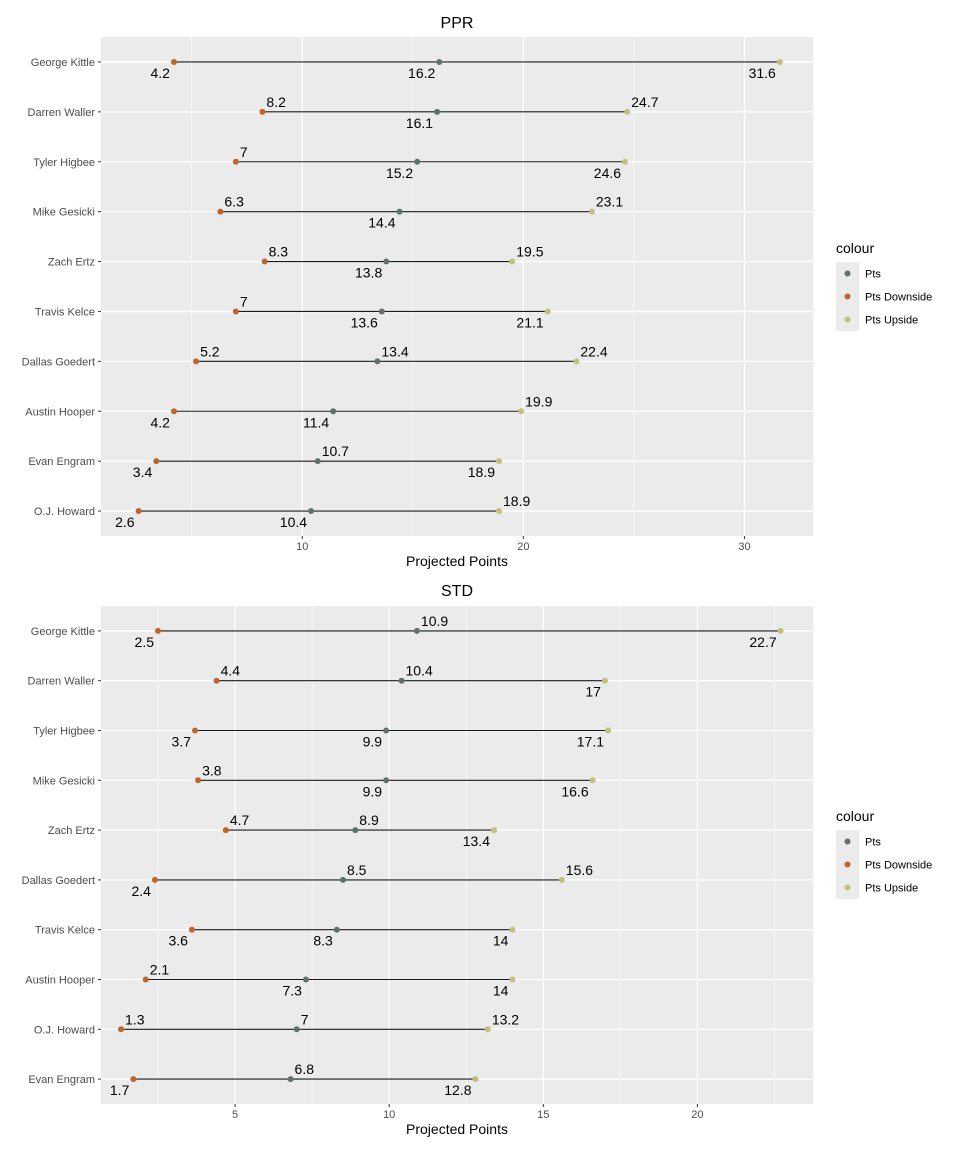  What do you see at coordinates (697, 1115) in the screenshot?
I see `x-tick-label: 20` at bounding box center [697, 1115].